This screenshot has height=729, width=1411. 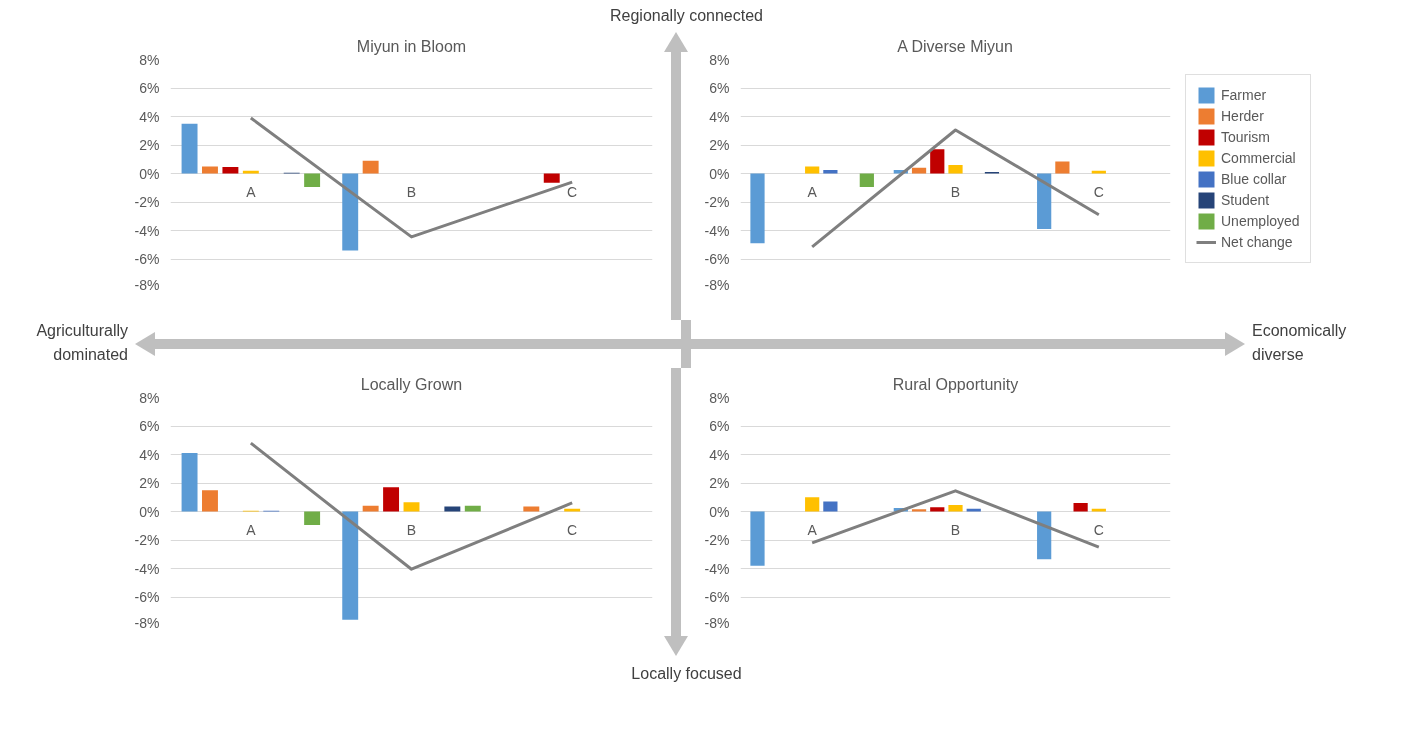 What do you see at coordinates (411, 384) in the screenshot?
I see `chart-title: Locally Grown` at bounding box center [411, 384].